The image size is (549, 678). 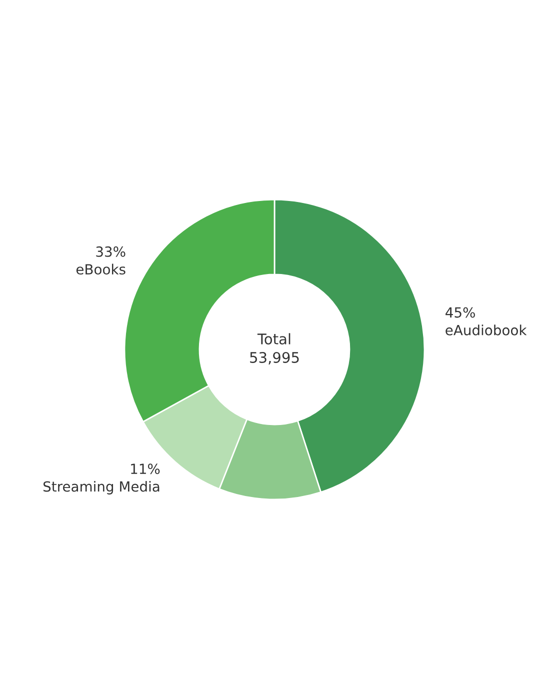 I want to click on slice-label: Streaming Media, so click(x=101, y=487).